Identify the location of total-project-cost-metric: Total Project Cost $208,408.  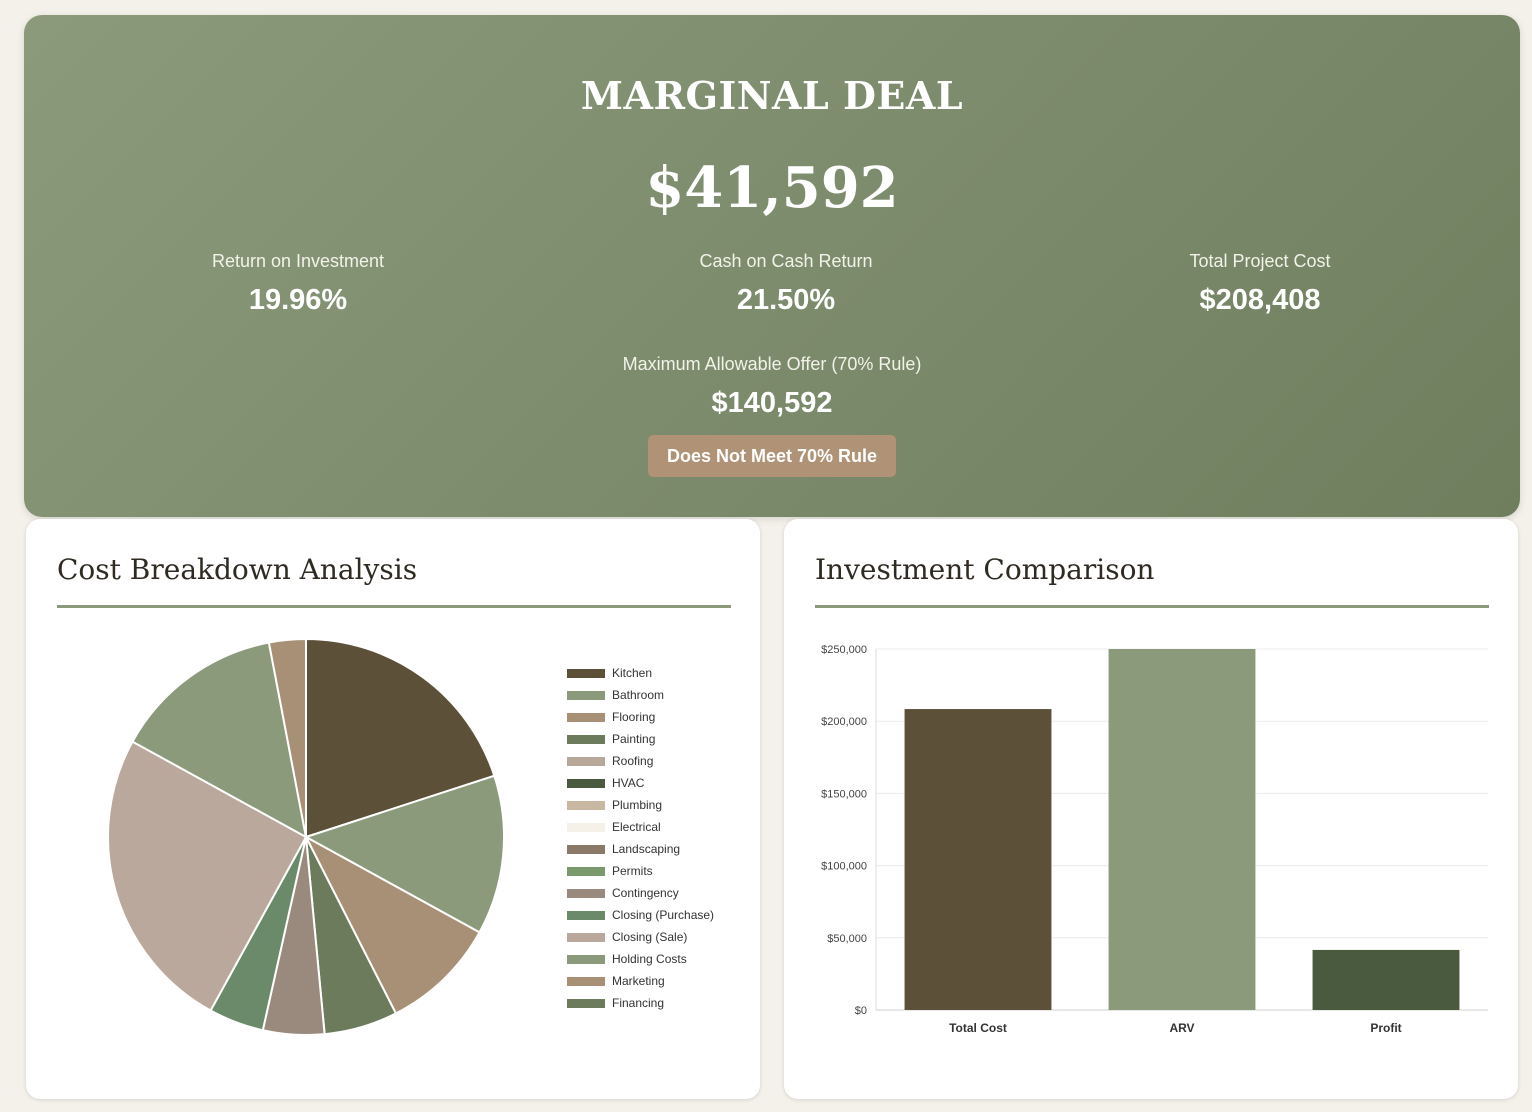
(1260, 284).